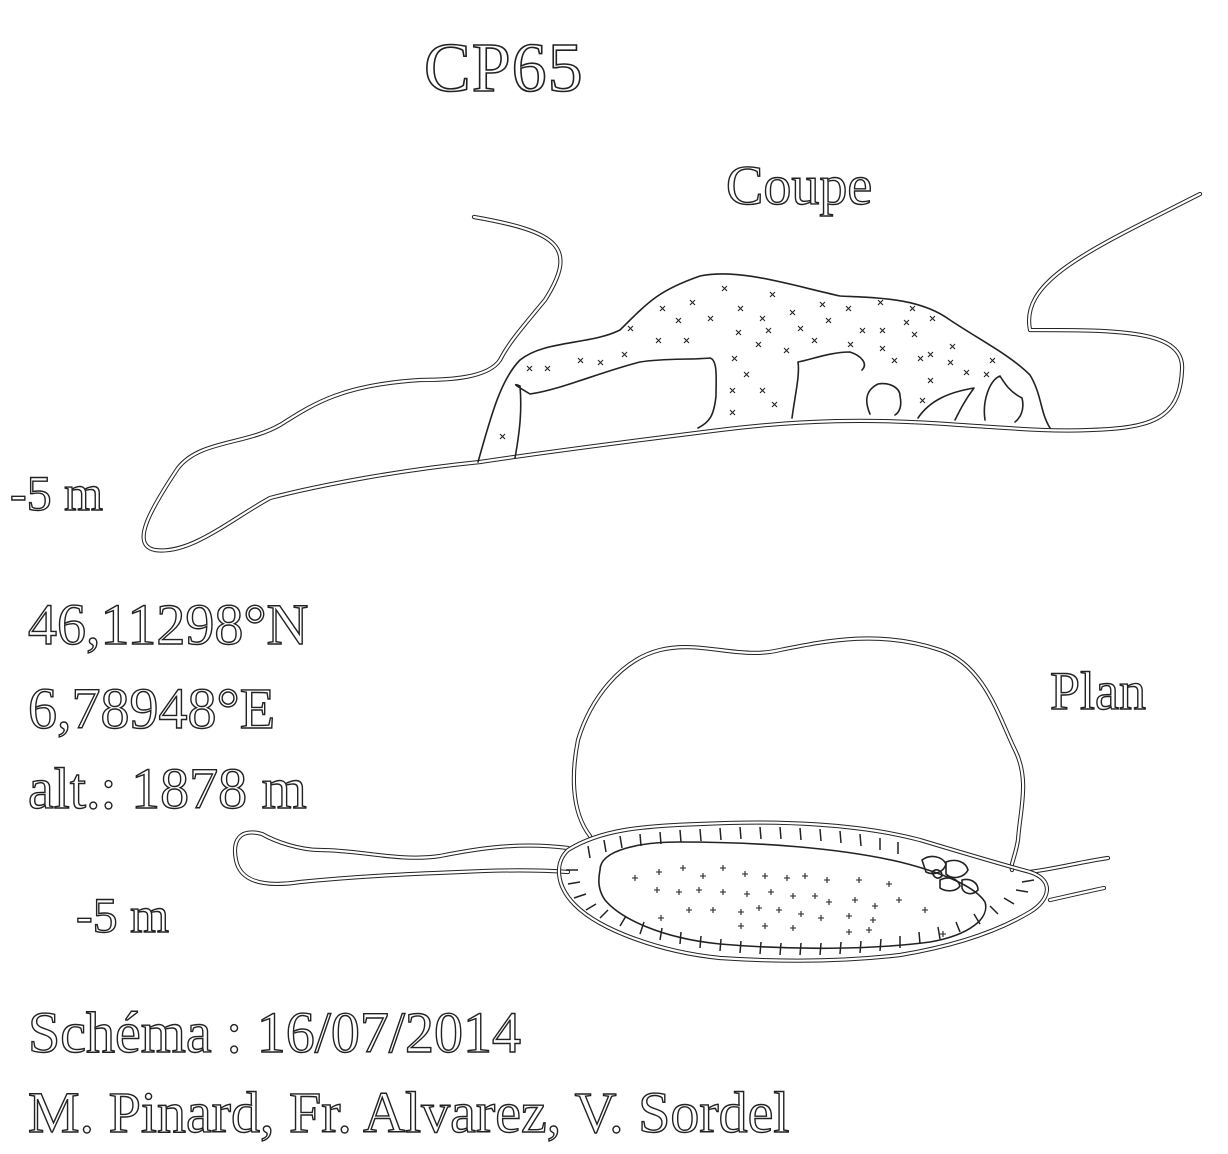  Describe the element at coordinates (401, 858) in the screenshot. I see `plan-left-passage` at that location.